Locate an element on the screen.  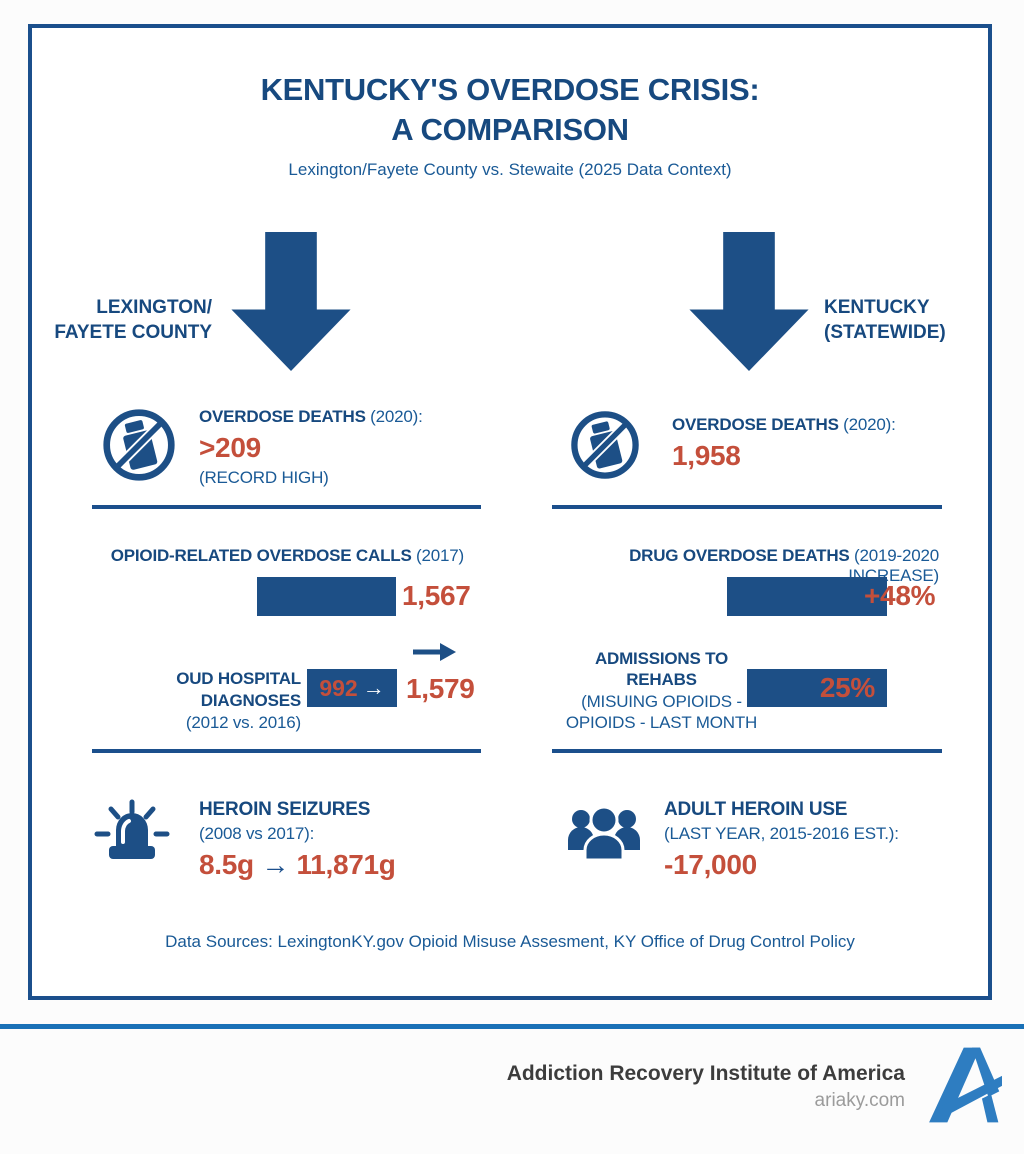
stat-label: OPIOID-RELATED OVERDOSE CALLS is located at coordinates (261, 555).